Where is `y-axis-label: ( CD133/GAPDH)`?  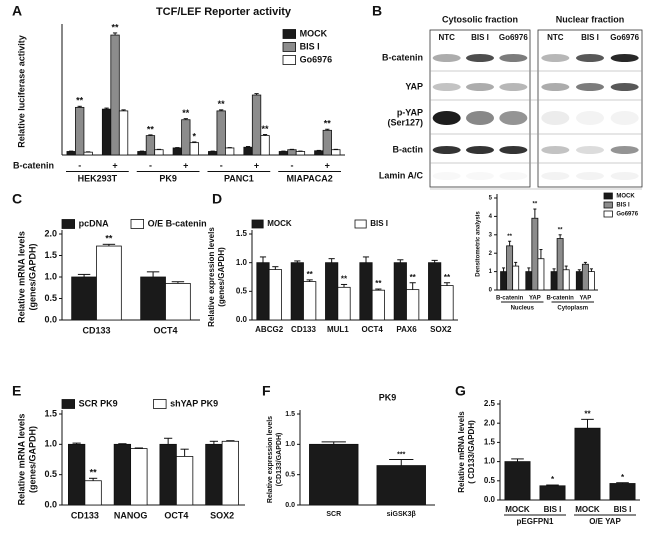 y-axis-label: ( CD133/GAPDH) is located at coordinates (471, 452).